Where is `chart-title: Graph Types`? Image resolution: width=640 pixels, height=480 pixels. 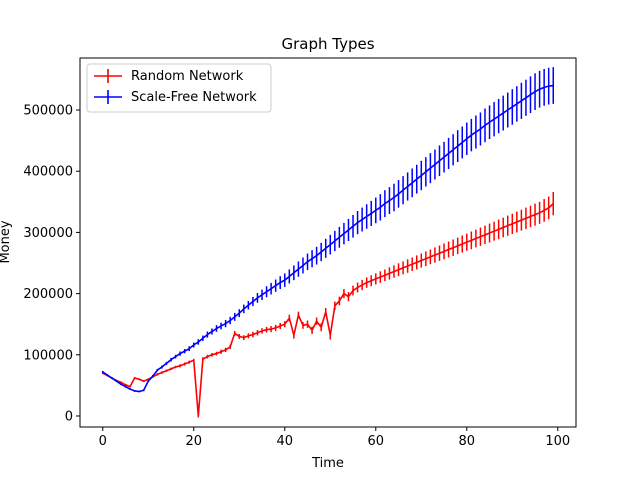 chart-title: Graph Types is located at coordinates (327, 44).